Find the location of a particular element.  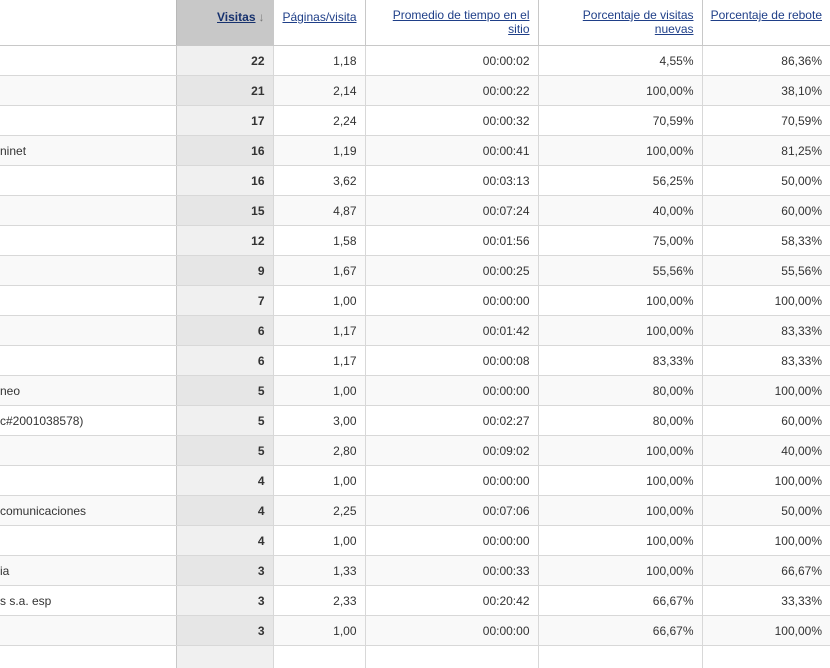

new-visits-cell is located at coordinates (620, 657).